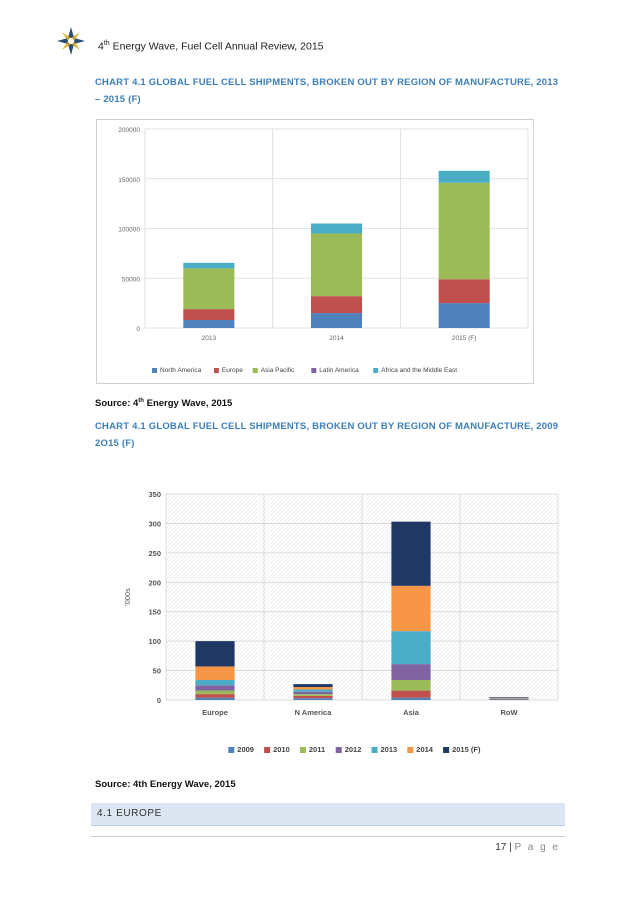 Image resolution: width=638 pixels, height=903 pixels. What do you see at coordinates (154, 494) in the screenshot?
I see `y-tick-label: 350` at bounding box center [154, 494].